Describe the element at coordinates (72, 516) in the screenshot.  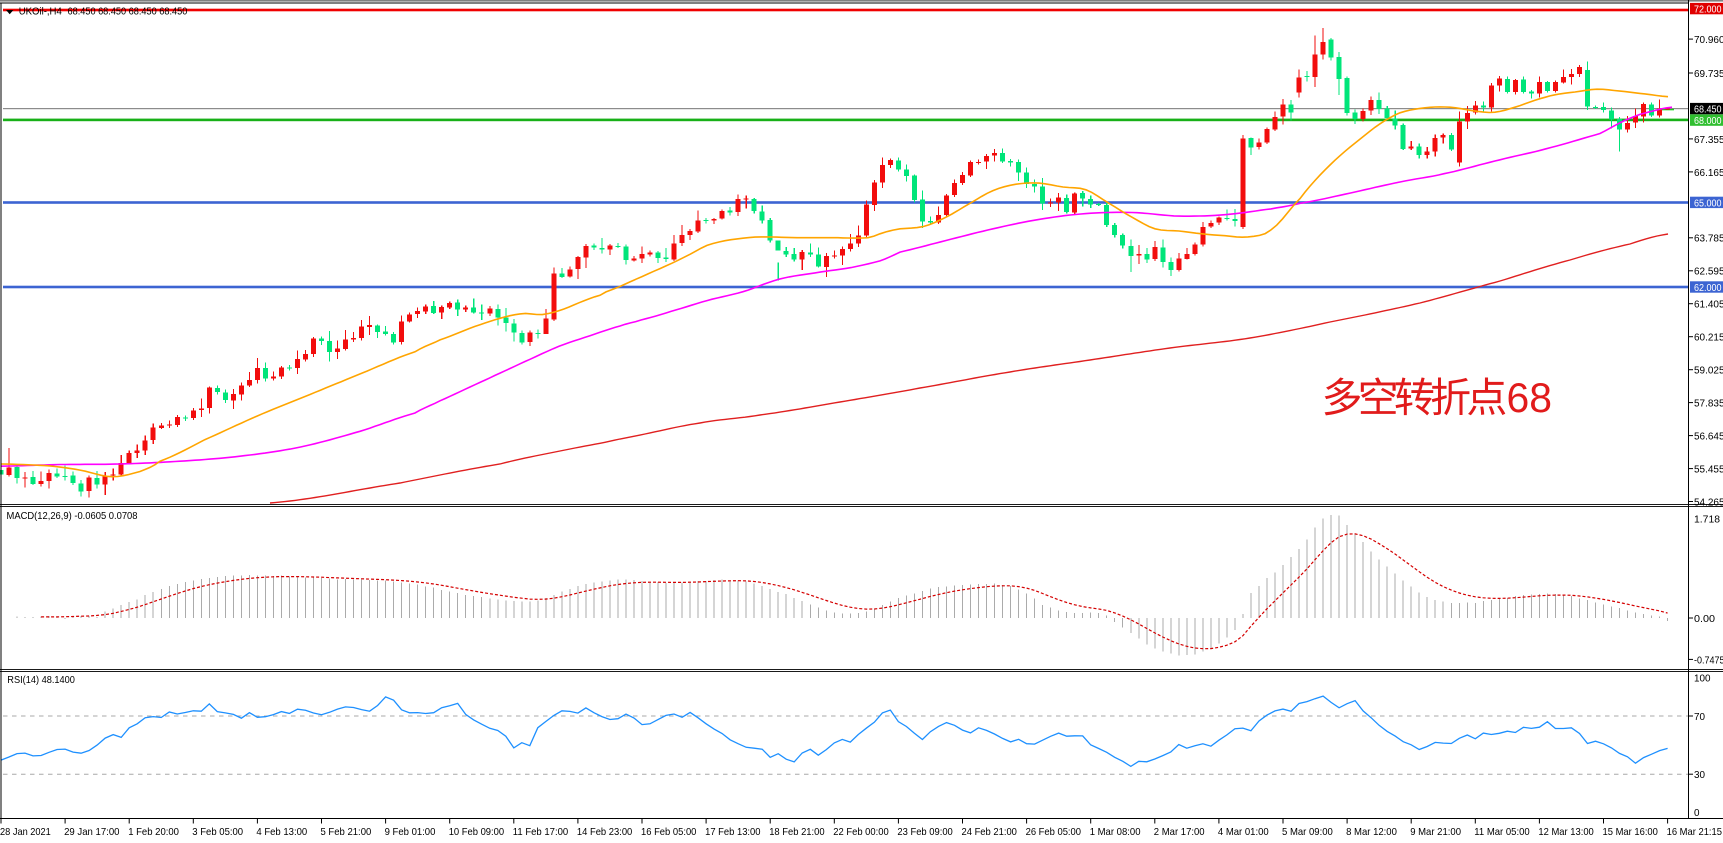
I see `svg-text: MACD(12,26,9) -0.0605 0.0708` at that location.